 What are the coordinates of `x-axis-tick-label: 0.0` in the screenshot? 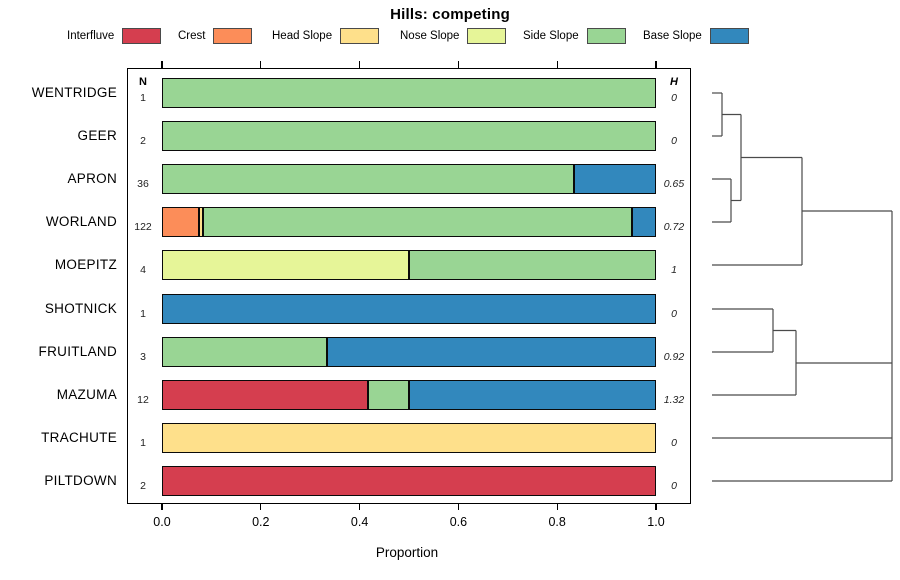 It's located at (162, 522).